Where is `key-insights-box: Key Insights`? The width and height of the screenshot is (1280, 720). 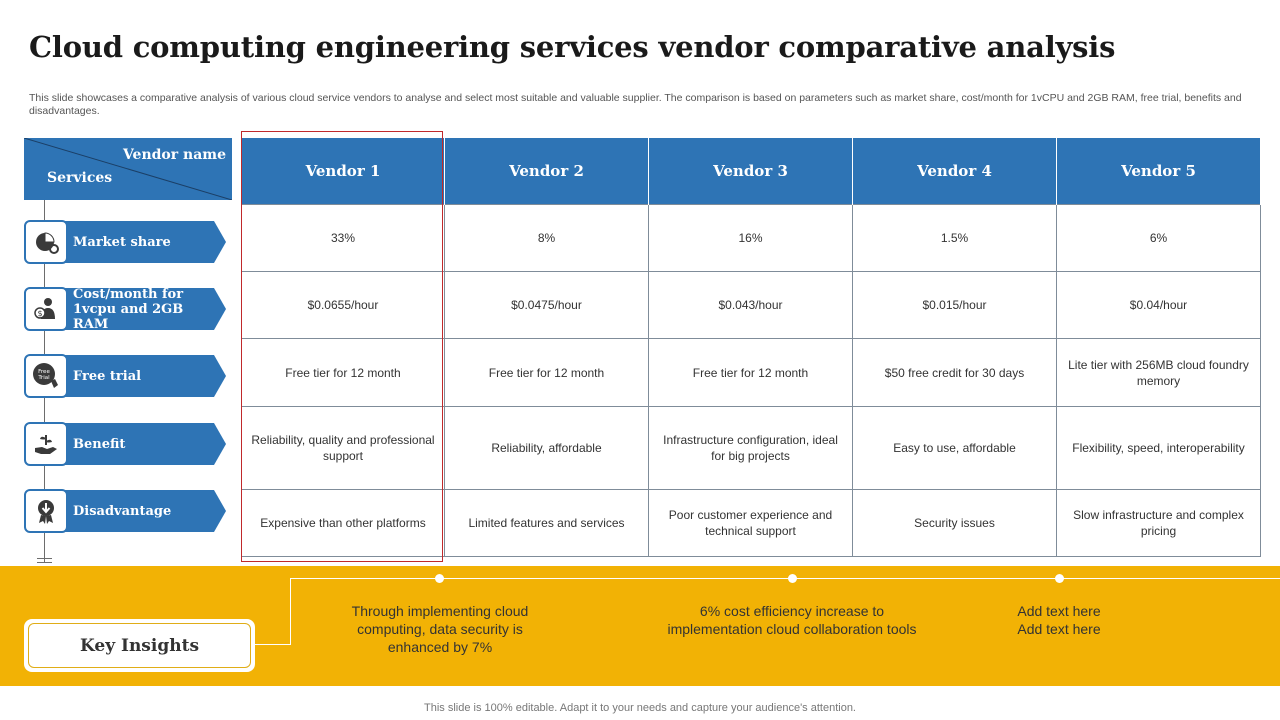
key-insights-box: Key Insights is located at coordinates (139, 645).